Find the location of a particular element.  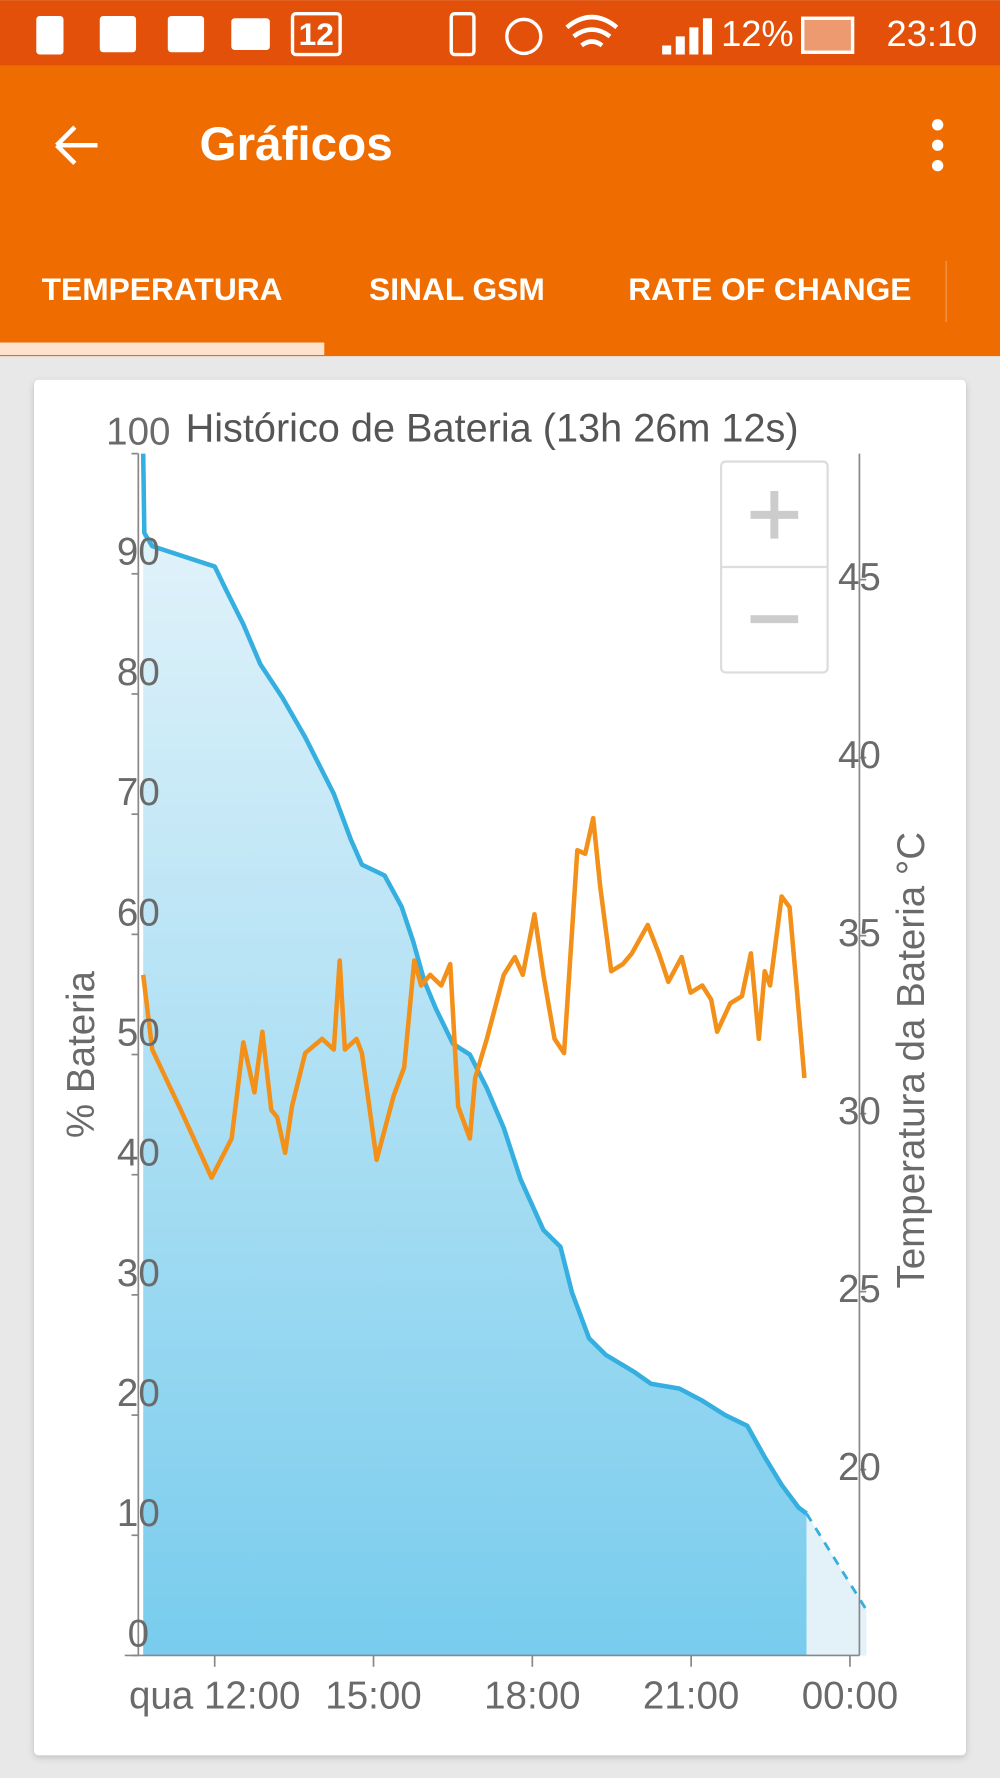

x-tick-label: 21:00 is located at coordinates (691, 1696).